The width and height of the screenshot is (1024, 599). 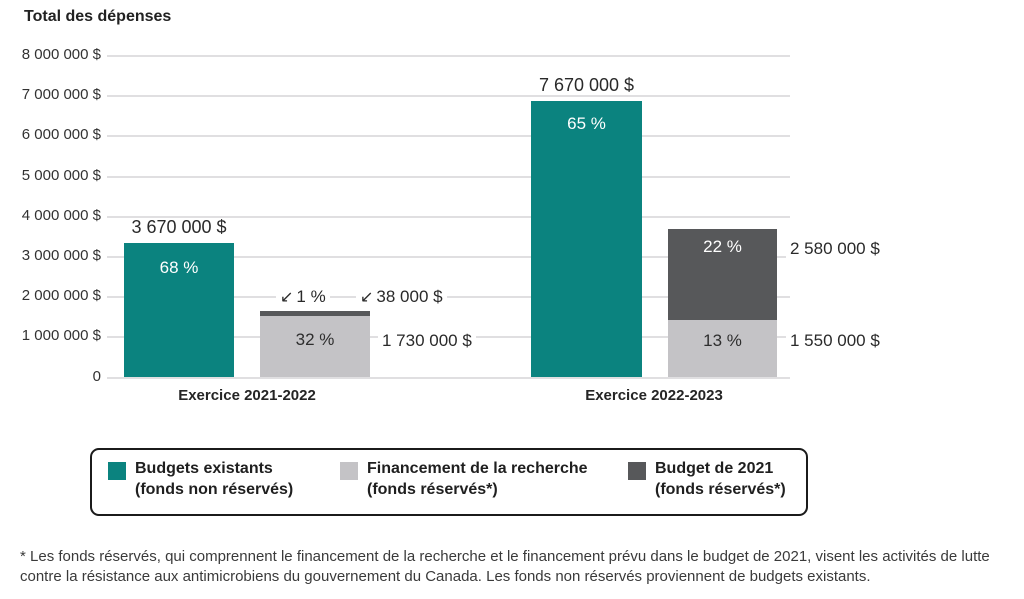 What do you see at coordinates (720, 479) in the screenshot?
I see `legend-item-label: Budget de 2021 (fonds réservés*)` at bounding box center [720, 479].